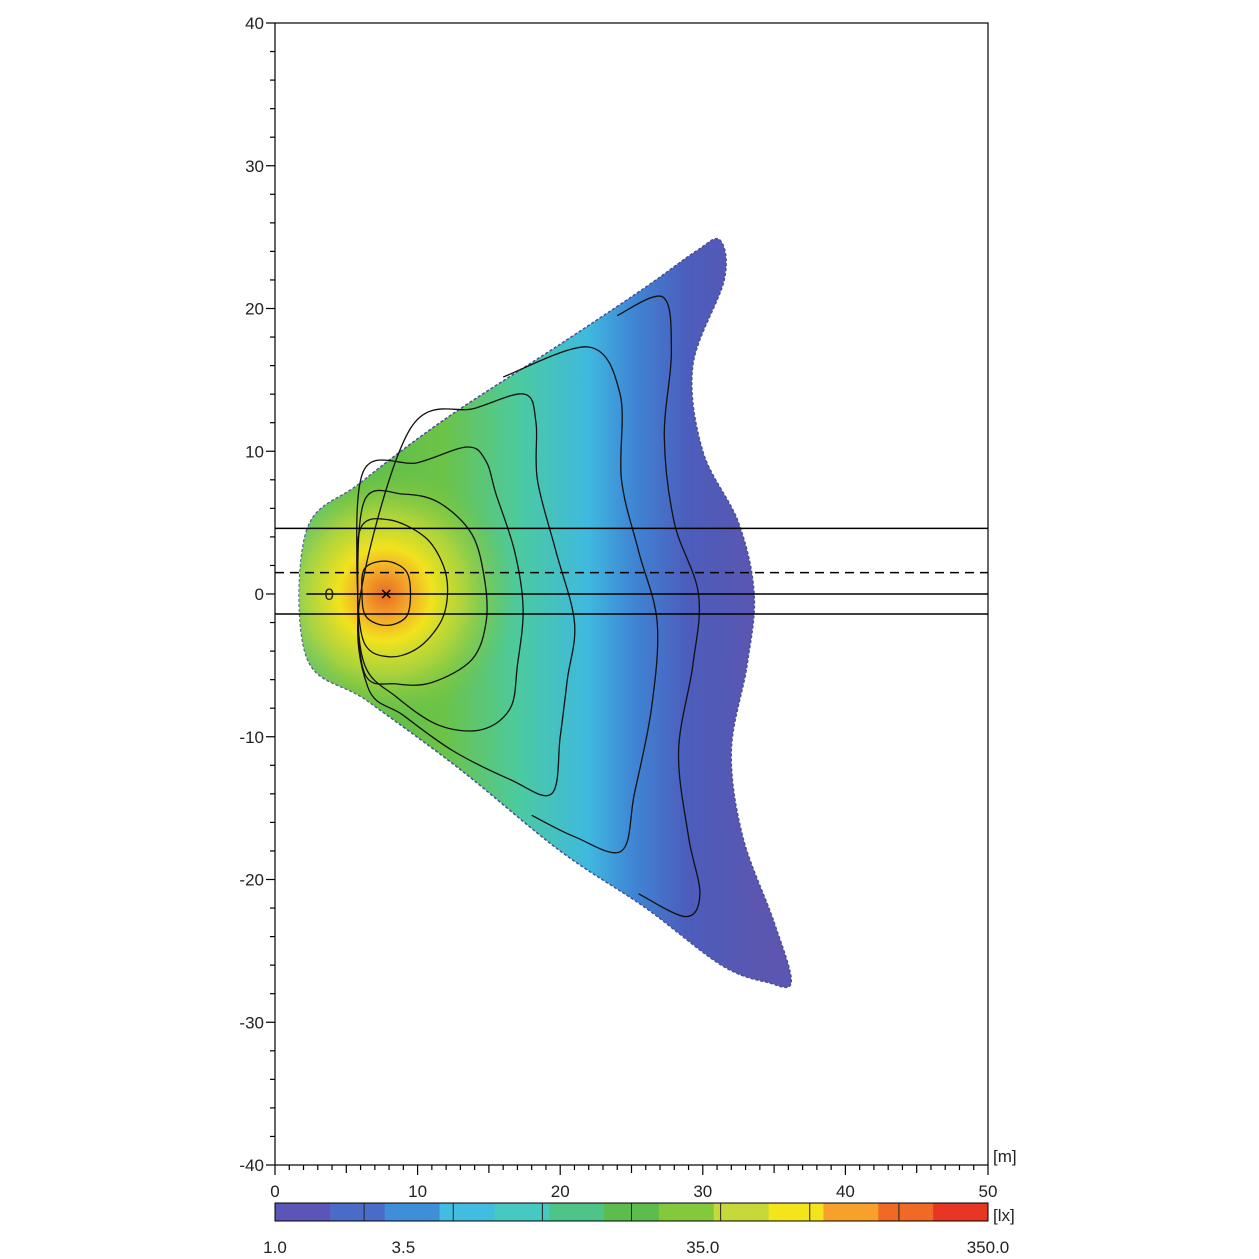  I want to click on y-tick-label: 30, so click(254, 166).